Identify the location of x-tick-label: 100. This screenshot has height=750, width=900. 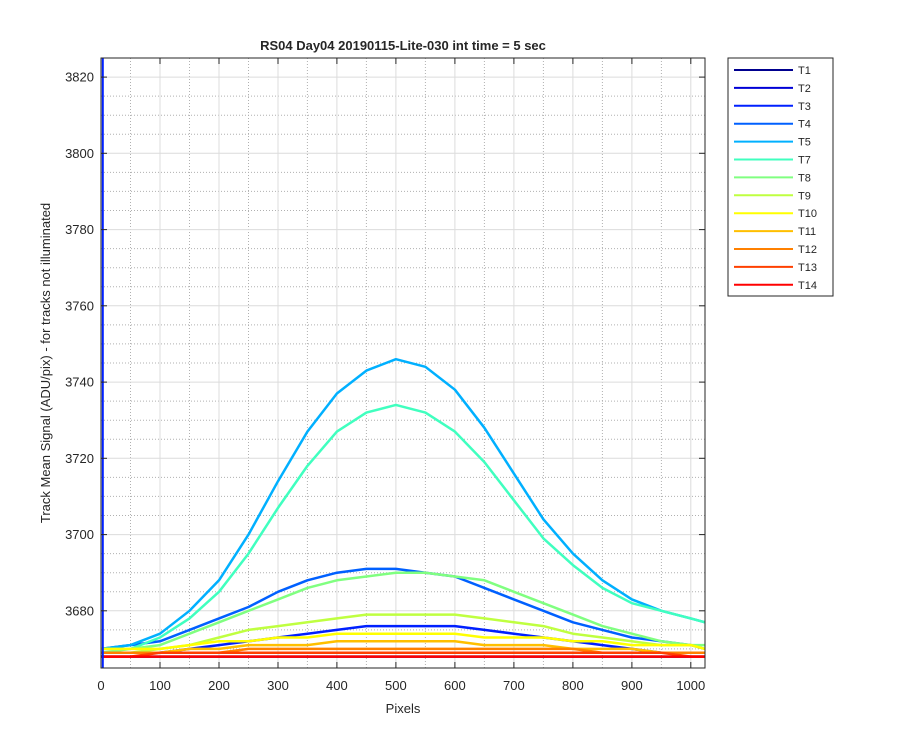
(160, 685).